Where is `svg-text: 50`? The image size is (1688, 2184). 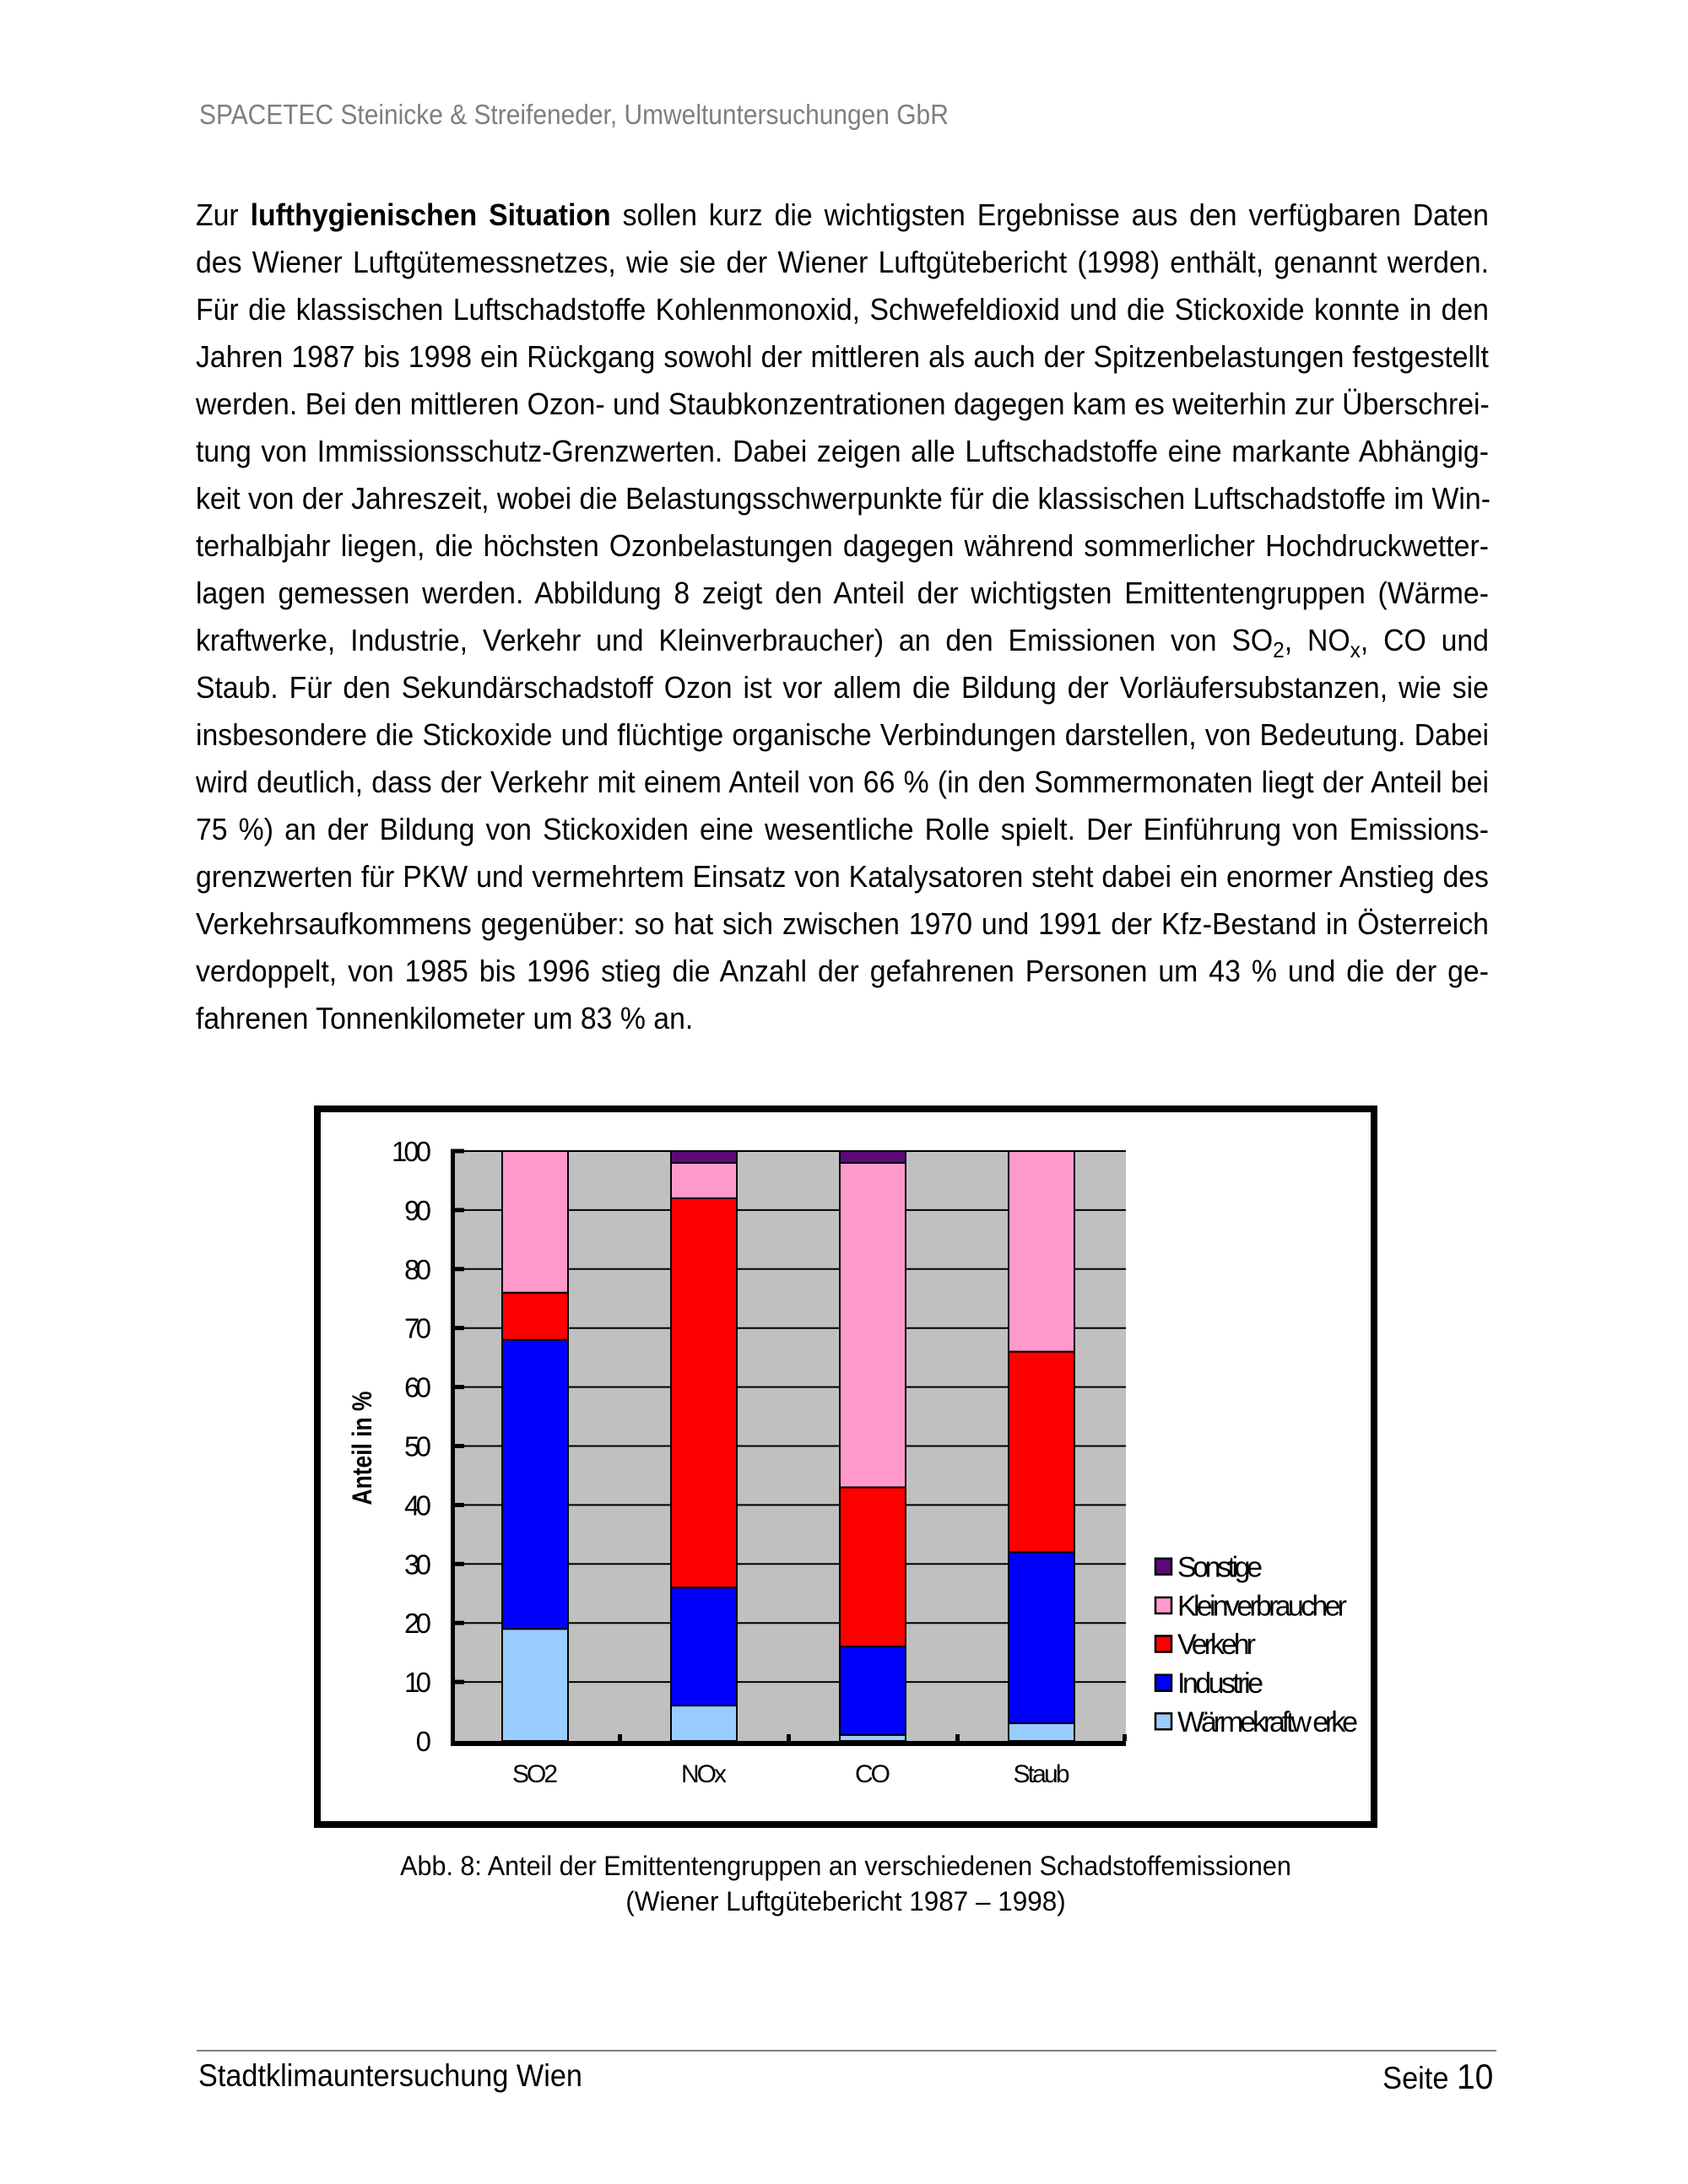
svg-text: 50 is located at coordinates (417, 1446).